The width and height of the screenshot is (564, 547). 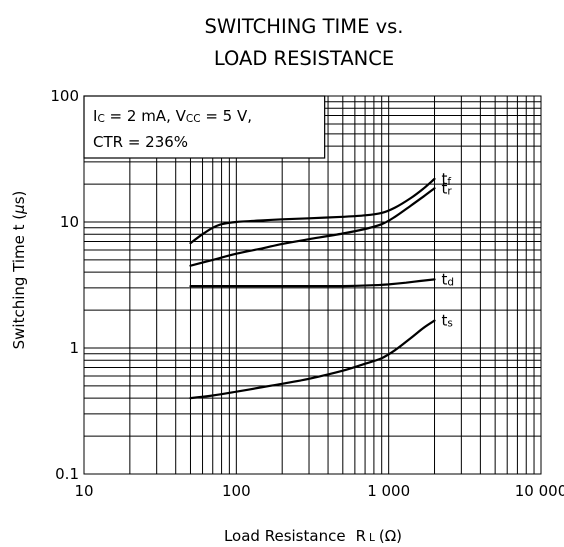 I want to click on vcc-subscript: CC, so click(x=193, y=119).